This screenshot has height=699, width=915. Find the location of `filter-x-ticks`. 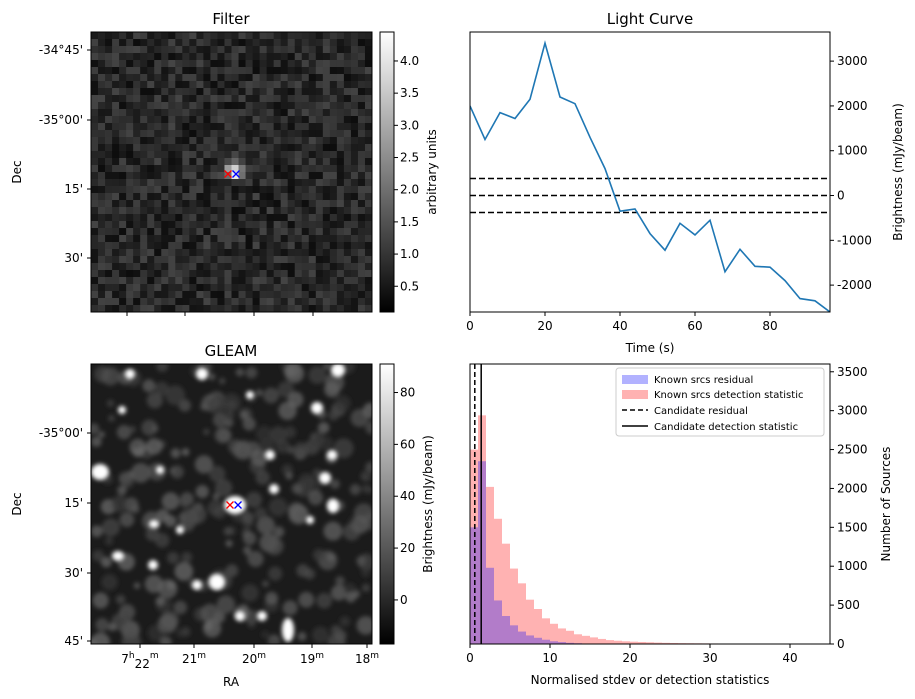

filter-x-ticks is located at coordinates (220, 314).